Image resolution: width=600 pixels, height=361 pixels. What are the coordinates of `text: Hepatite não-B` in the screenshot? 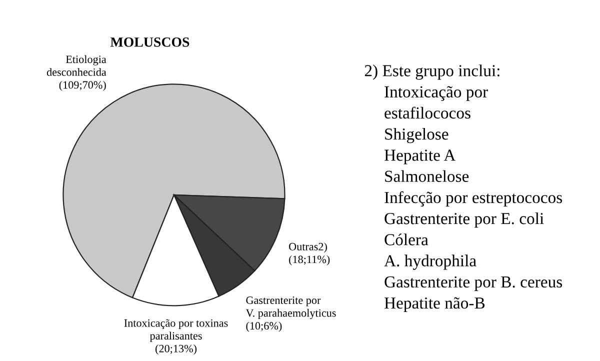 It's located at (434, 304).